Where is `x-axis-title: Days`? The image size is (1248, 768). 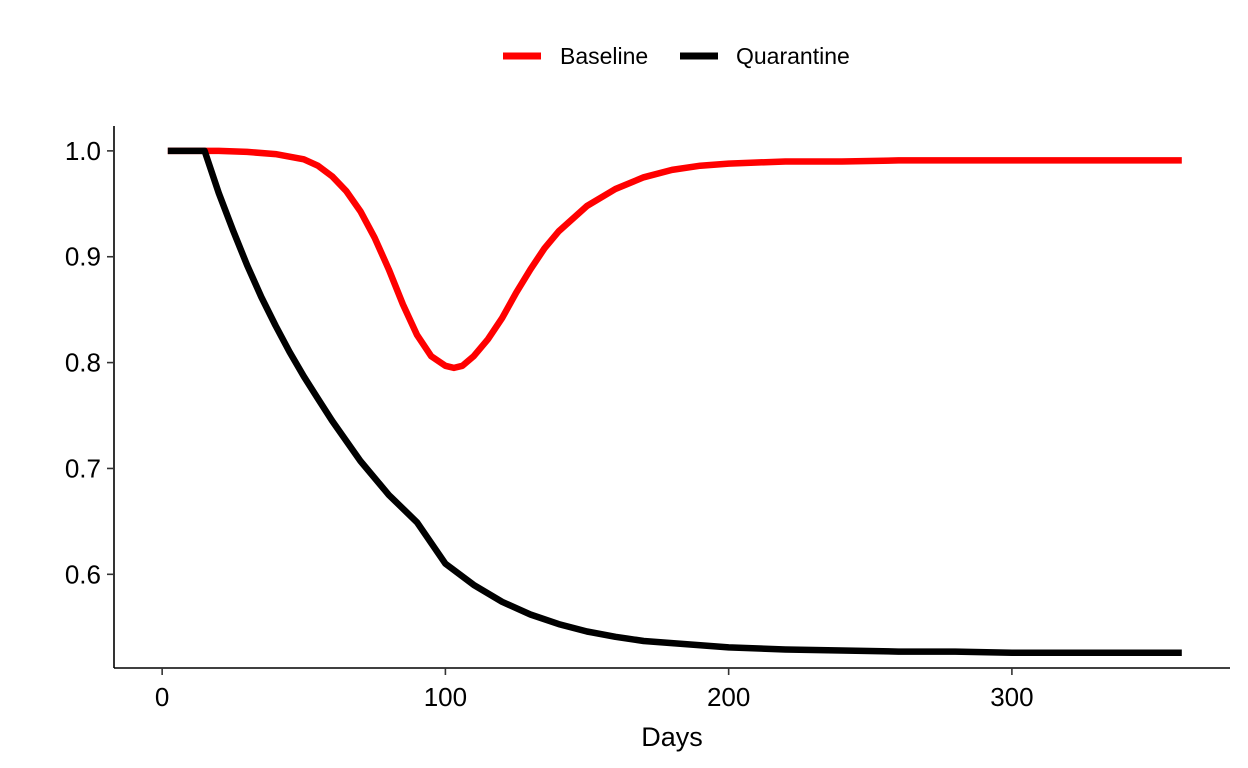 x-axis-title: Days is located at coordinates (672, 737).